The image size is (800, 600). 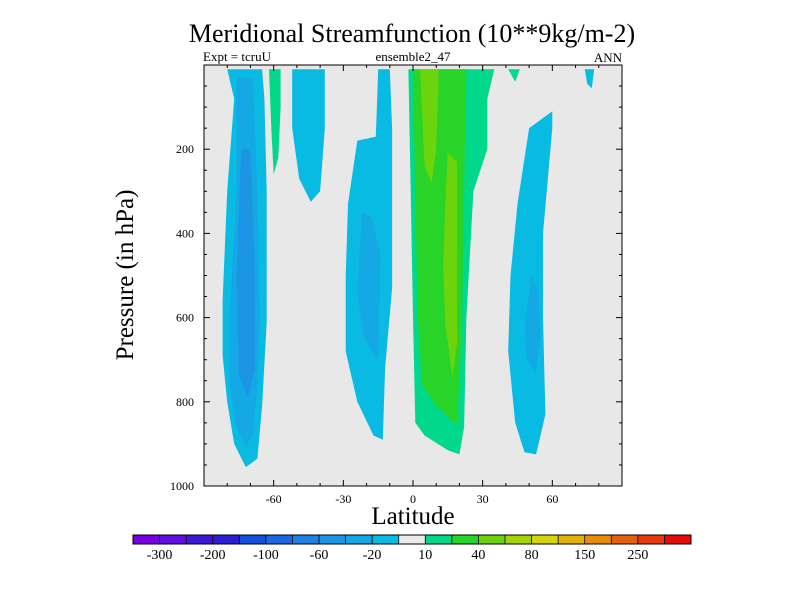 What do you see at coordinates (413, 499) in the screenshot?
I see `x-tick-label: 0` at bounding box center [413, 499].